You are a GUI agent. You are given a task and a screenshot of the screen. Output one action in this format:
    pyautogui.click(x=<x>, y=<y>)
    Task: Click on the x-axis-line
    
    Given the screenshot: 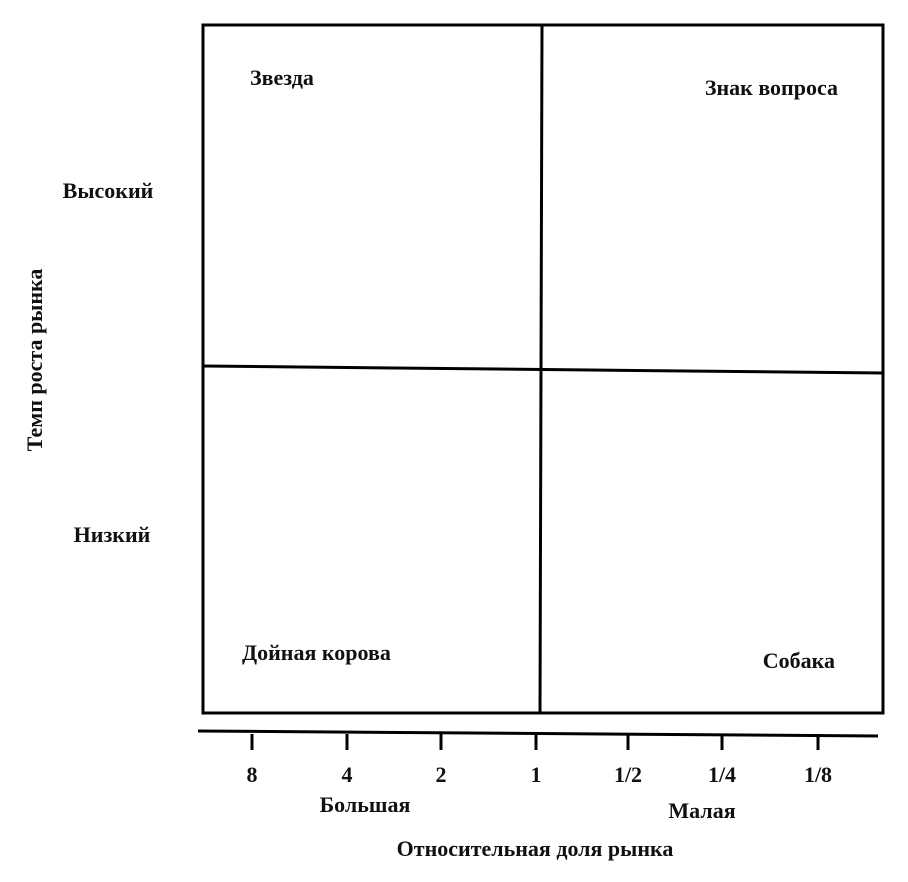 What is the action you would take?
    pyautogui.click(x=538, y=733)
    